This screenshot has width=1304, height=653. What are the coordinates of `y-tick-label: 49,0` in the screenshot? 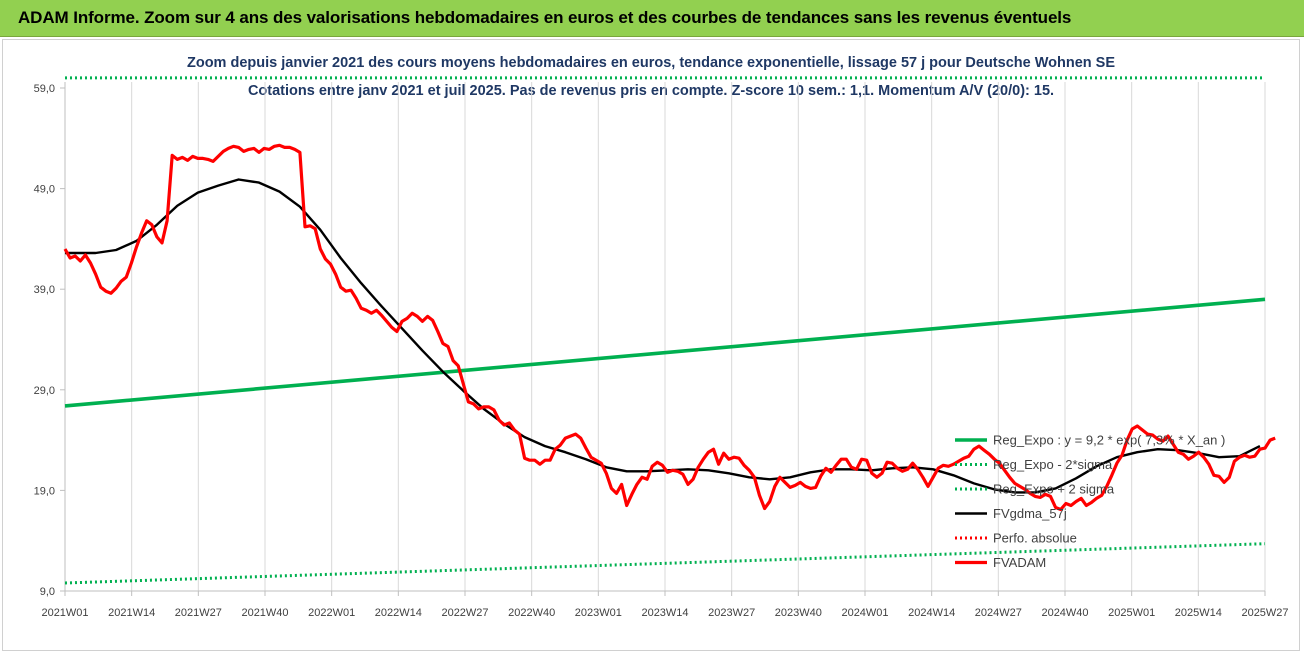 It's located at (44, 190).